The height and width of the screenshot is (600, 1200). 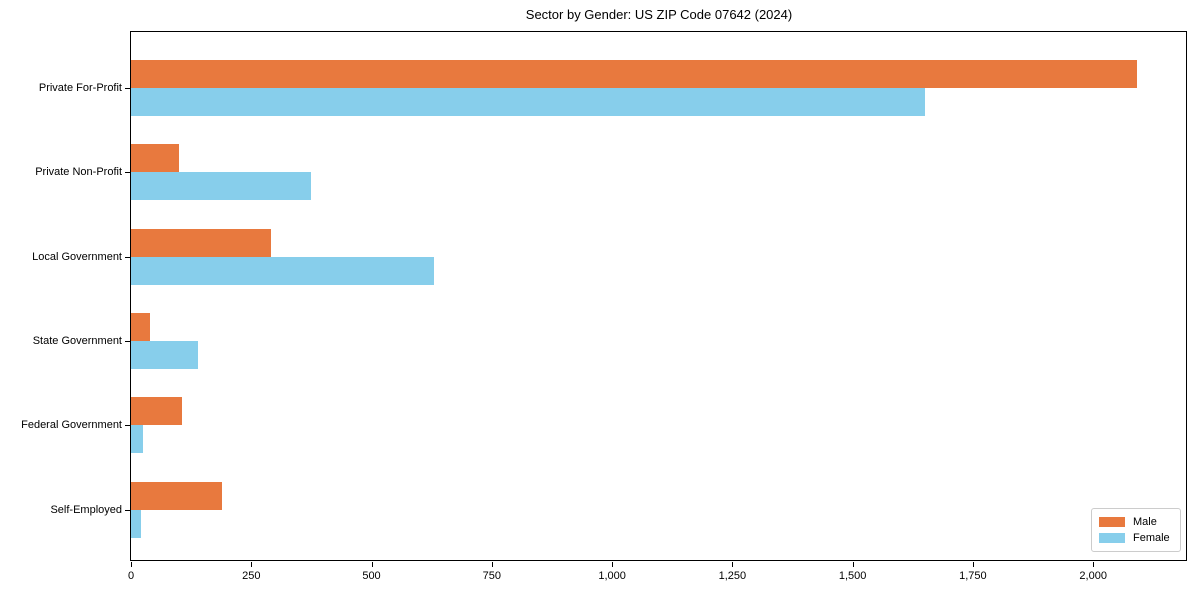 I want to click on x-axis-label: 250, so click(x=251, y=576).